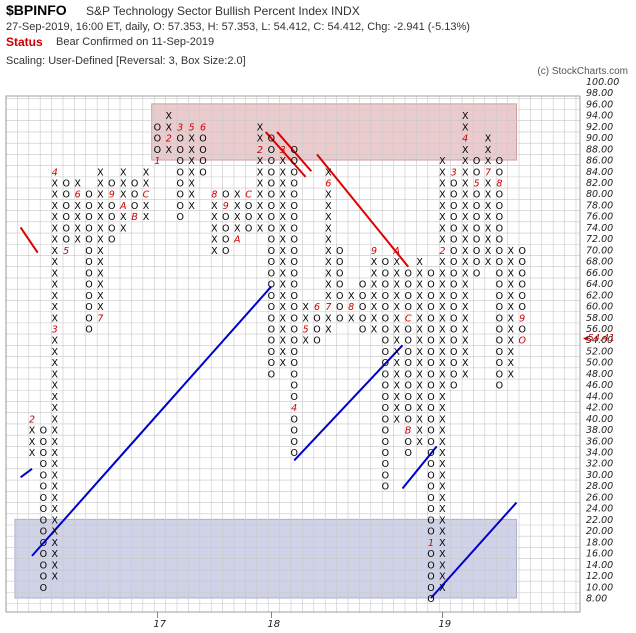 The height and width of the screenshot is (633, 636). I want to click on y-tick-label: 78.00, so click(599, 205).